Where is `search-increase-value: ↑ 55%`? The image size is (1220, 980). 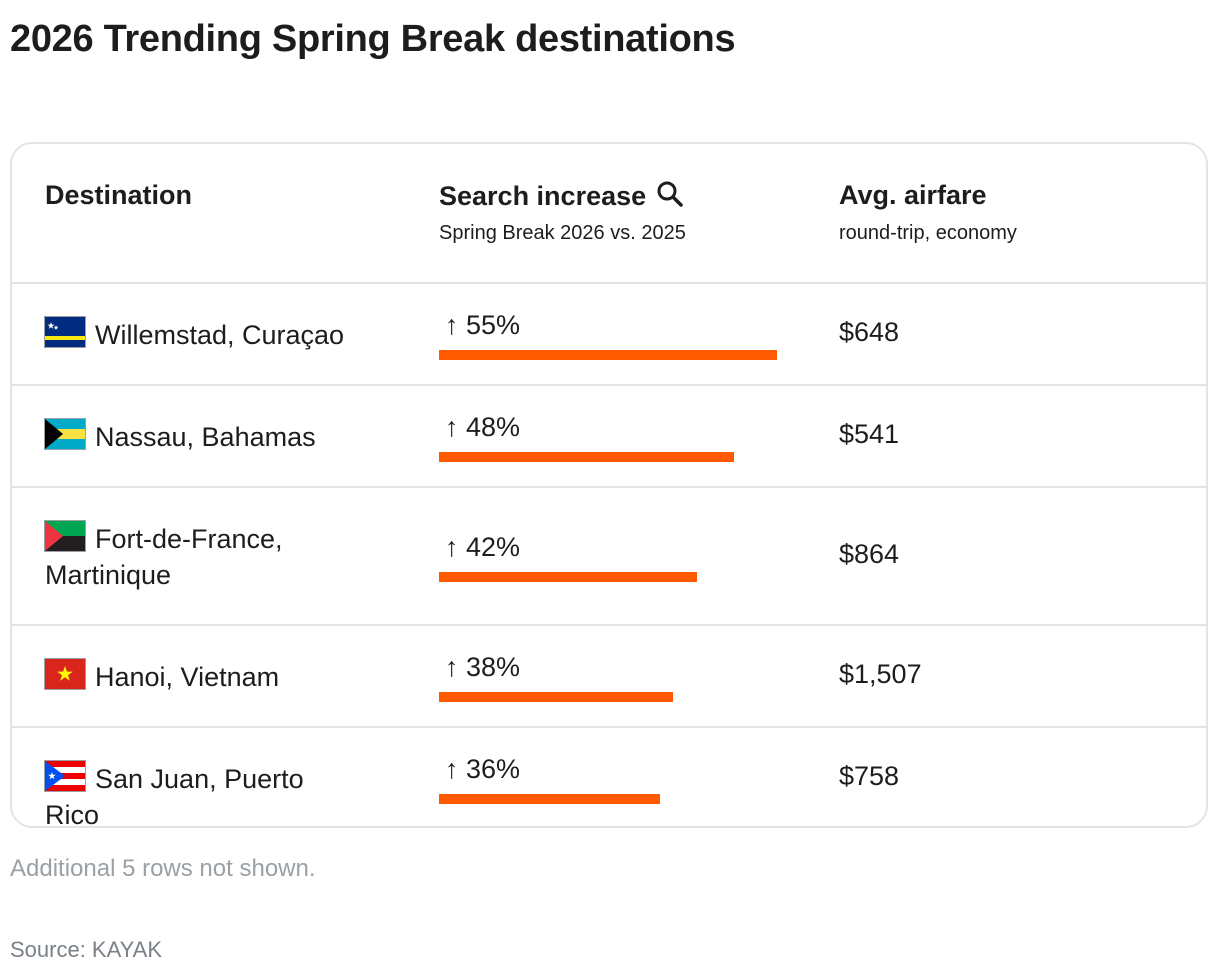
search-increase-value: ↑ 55% is located at coordinates (483, 325).